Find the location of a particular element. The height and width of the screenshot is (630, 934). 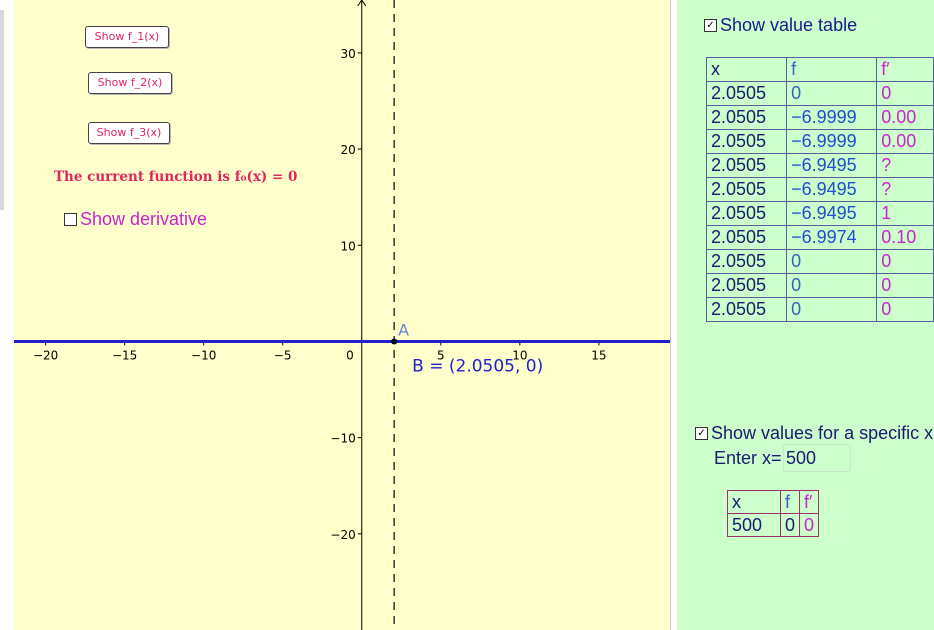

x-tick-label: −15 is located at coordinates (124, 355).